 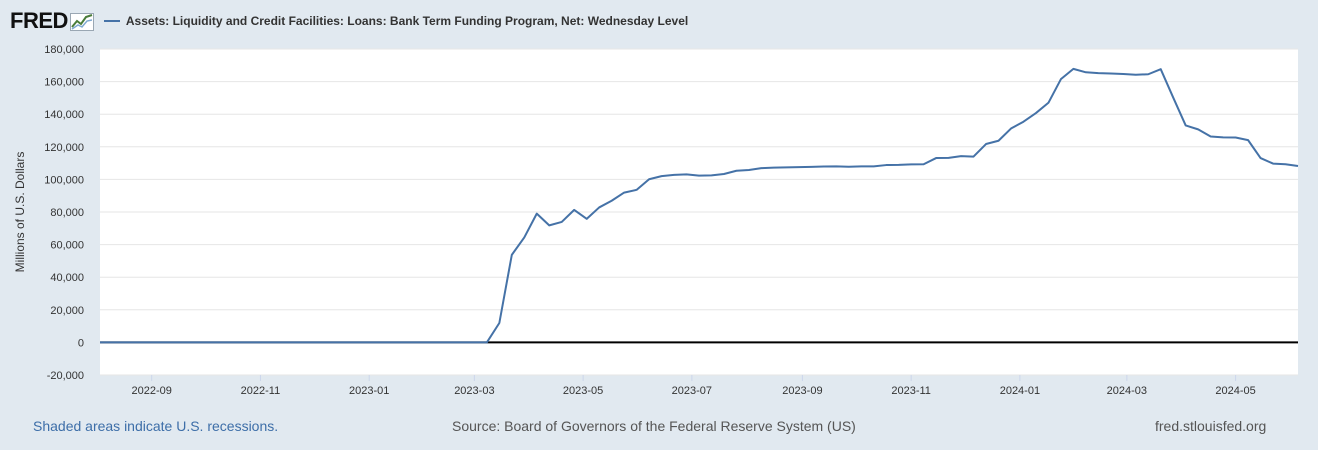 What do you see at coordinates (1235, 391) in the screenshot?
I see `x-tick-label: 2024-05` at bounding box center [1235, 391].